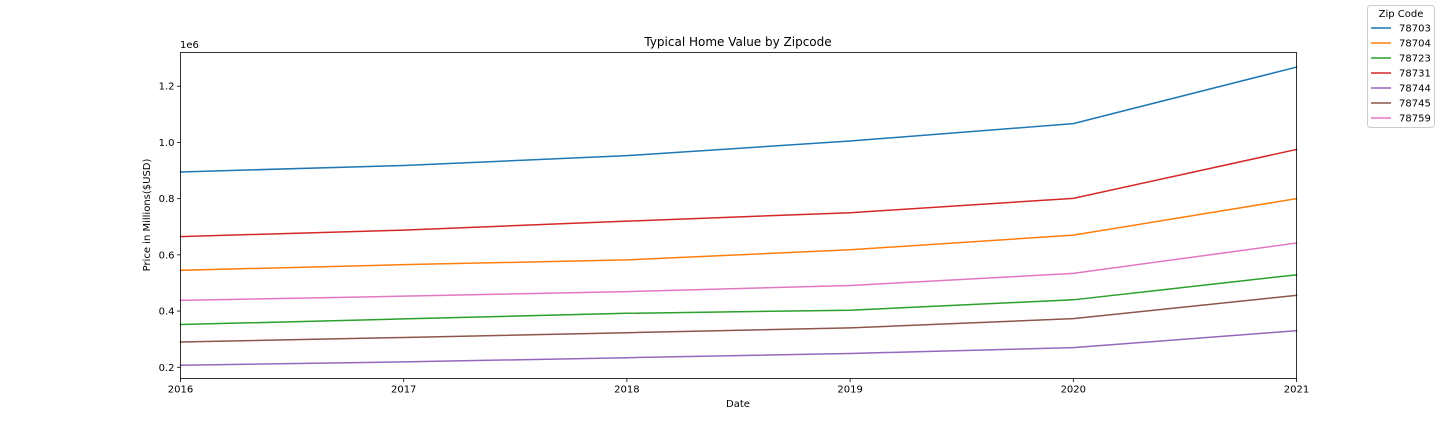 The width and height of the screenshot is (1440, 432). I want to click on legend-label-78704: 78704, so click(1415, 44).